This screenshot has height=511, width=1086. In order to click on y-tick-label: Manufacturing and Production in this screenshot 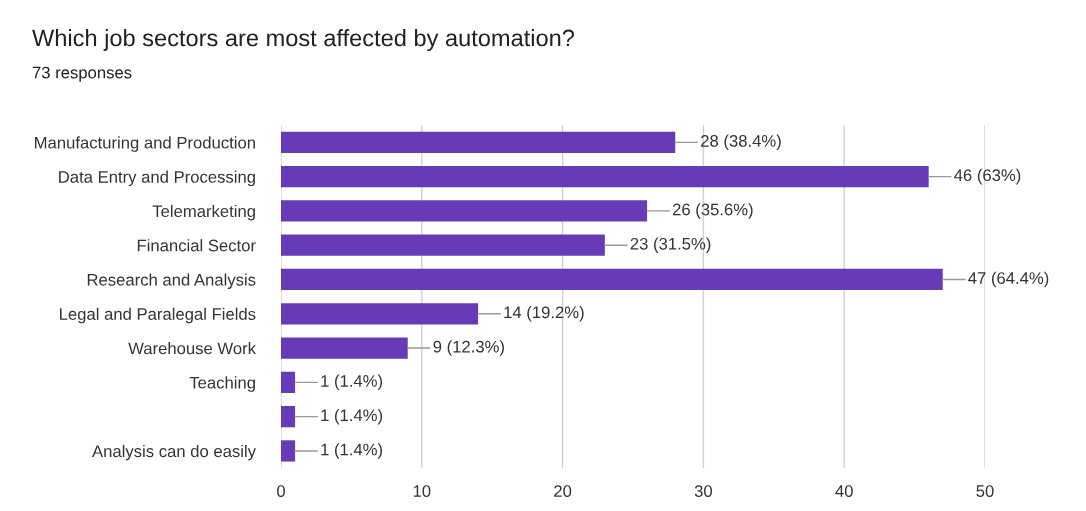, I will do `click(145, 144)`.